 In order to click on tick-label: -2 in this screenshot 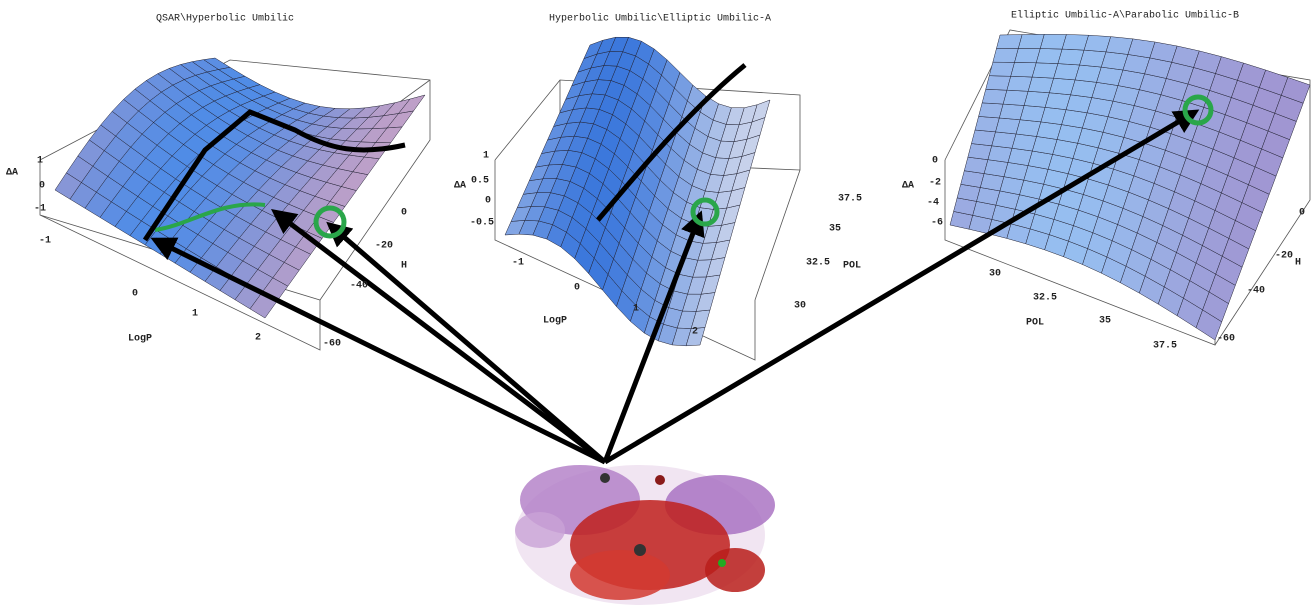, I will do `click(935, 183)`.